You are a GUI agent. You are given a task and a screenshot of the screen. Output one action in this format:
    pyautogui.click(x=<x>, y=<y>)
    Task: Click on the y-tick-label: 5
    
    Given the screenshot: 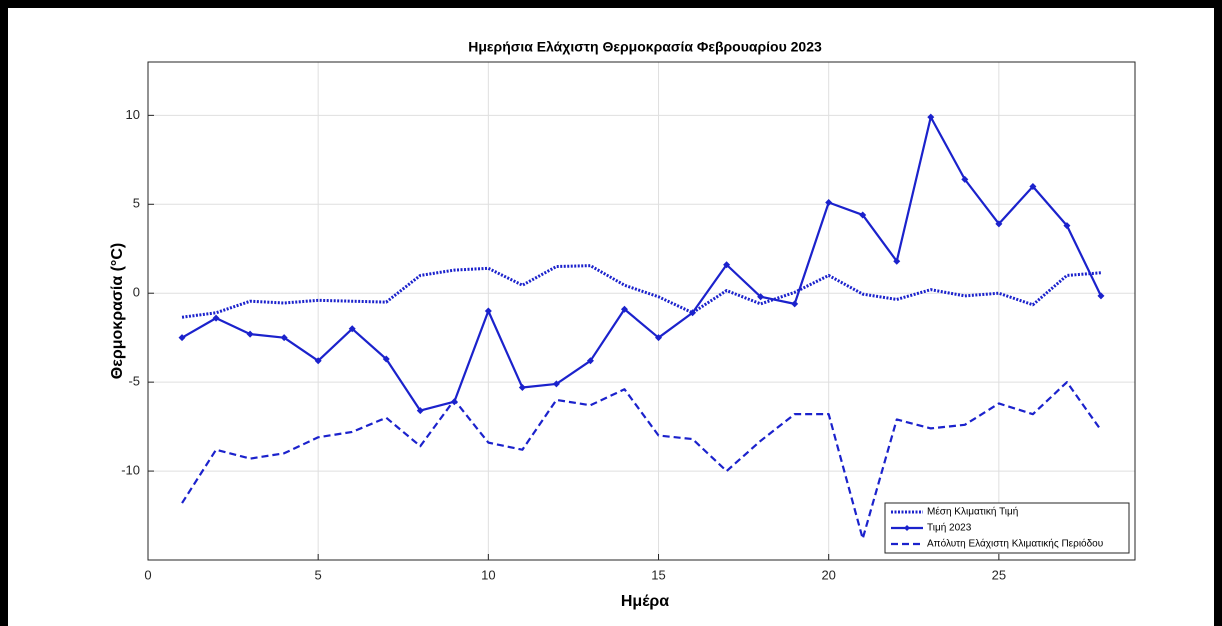 What is the action you would take?
    pyautogui.click(x=136, y=203)
    